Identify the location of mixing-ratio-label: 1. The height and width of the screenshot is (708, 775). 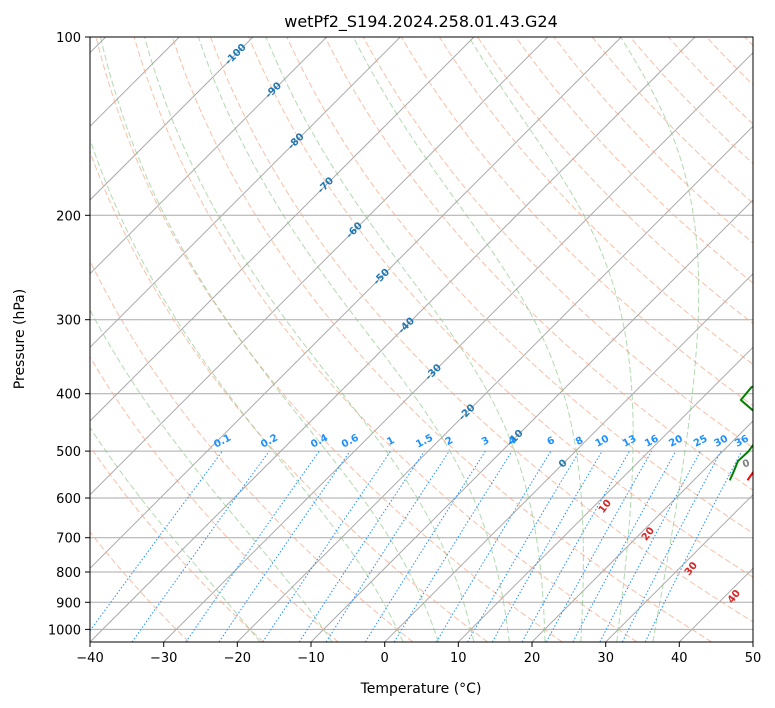
(390, 441).